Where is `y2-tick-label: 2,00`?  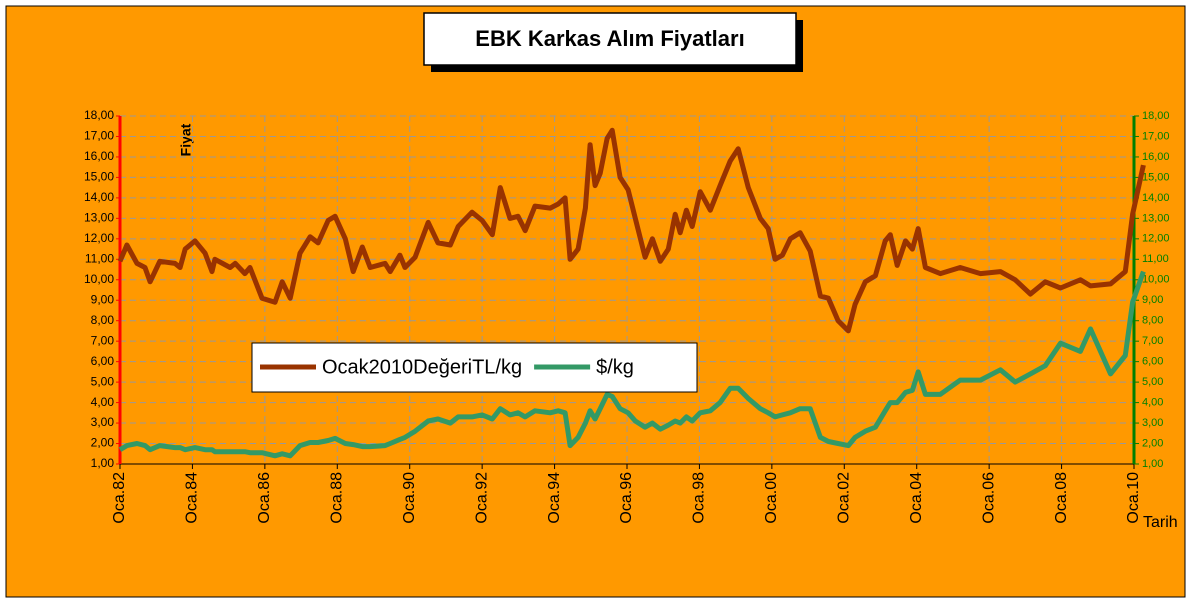 y2-tick-label: 2,00 is located at coordinates (1152, 443).